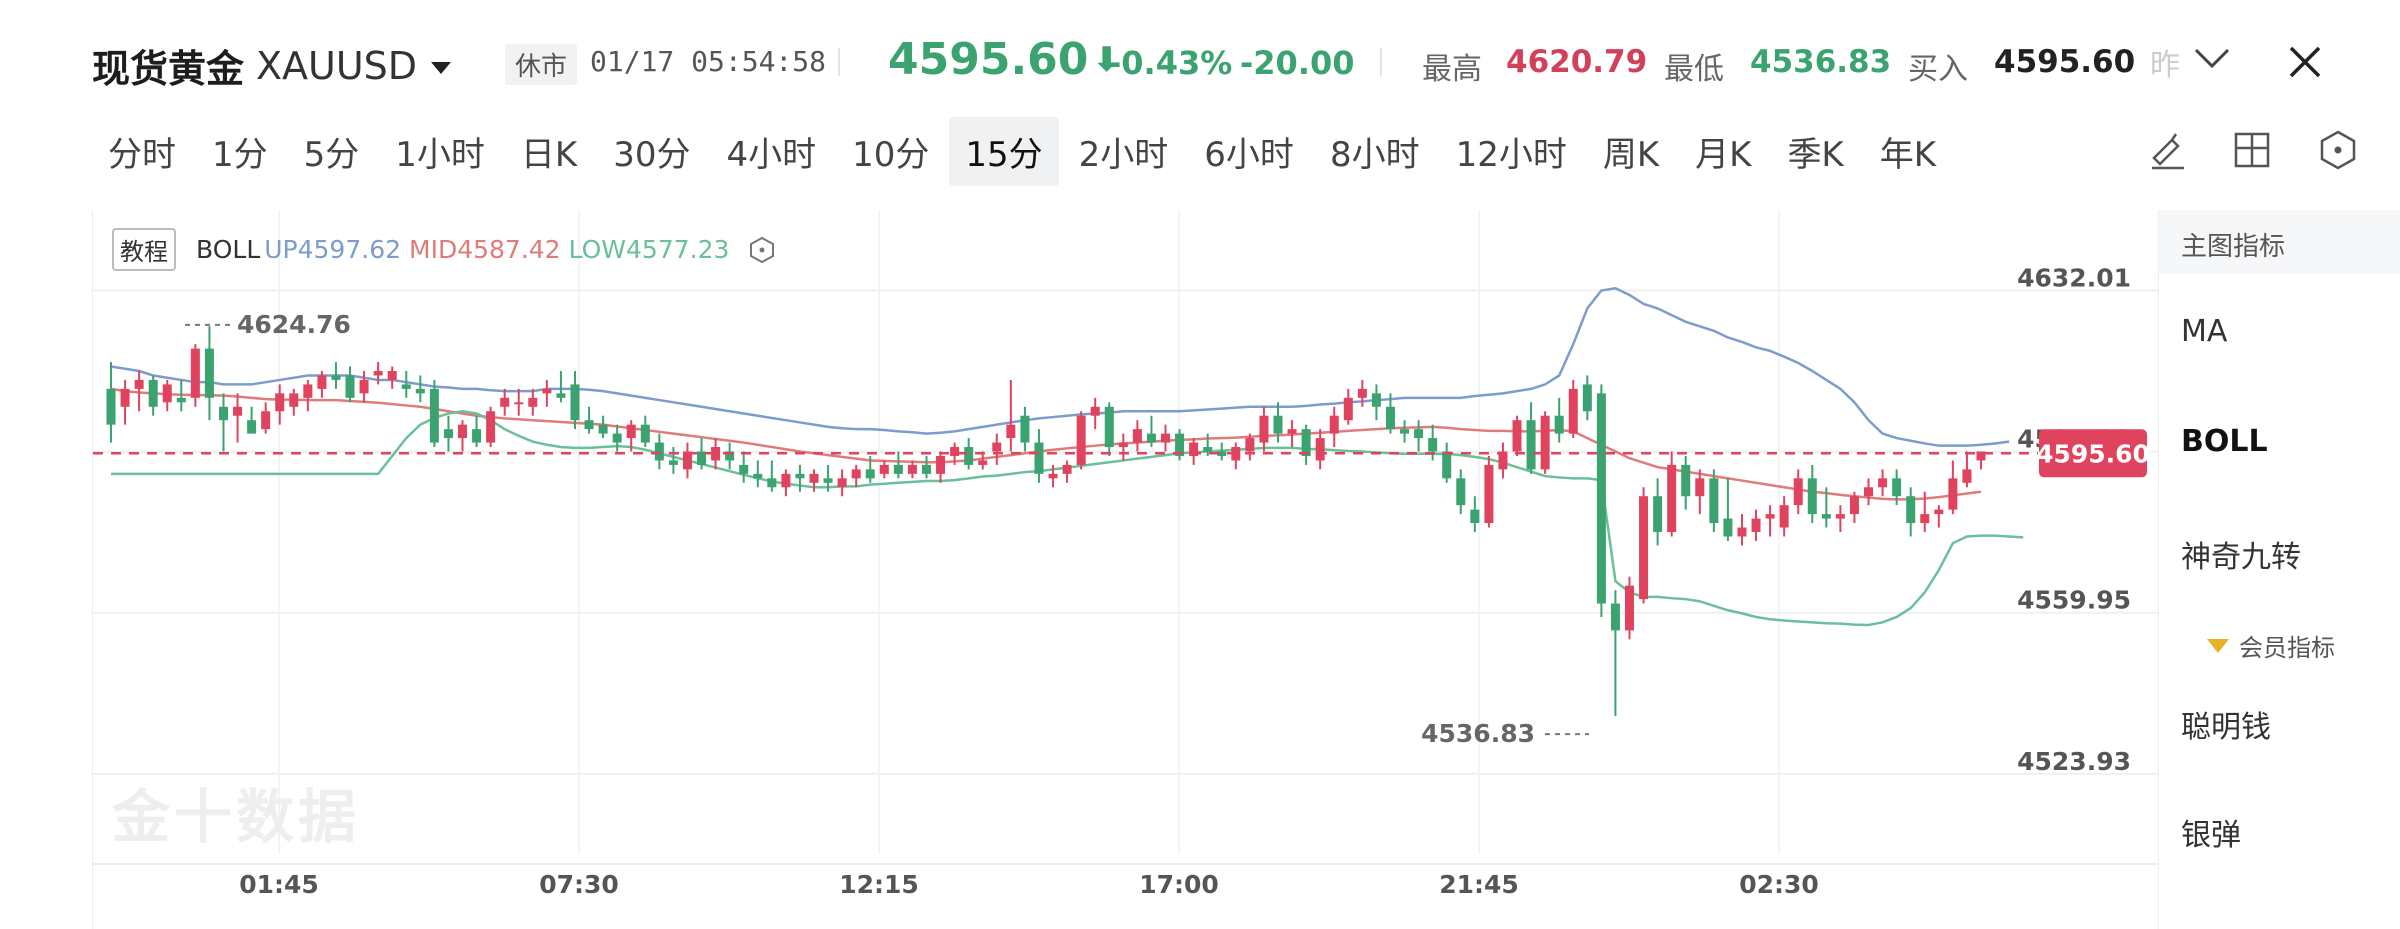  Describe the element at coordinates (1374, 154) in the screenshot. I see `interval-tab: 8小时` at that location.